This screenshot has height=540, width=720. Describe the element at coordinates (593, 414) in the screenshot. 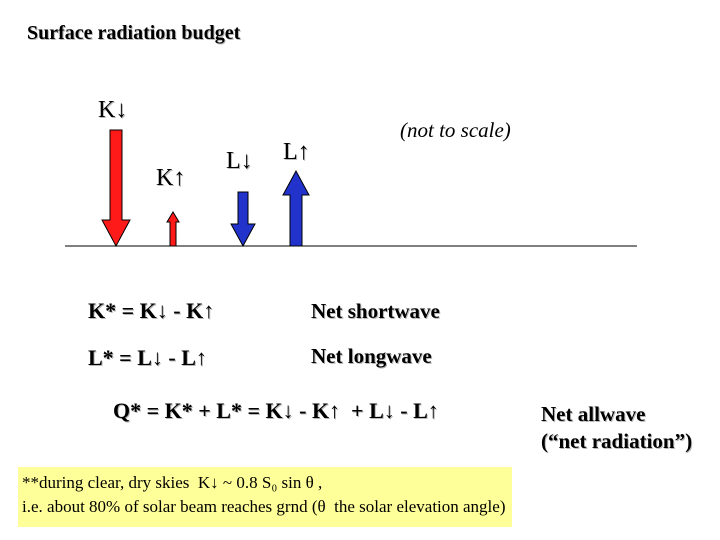

I see `q-star-description-line1: Net allwave` at that location.